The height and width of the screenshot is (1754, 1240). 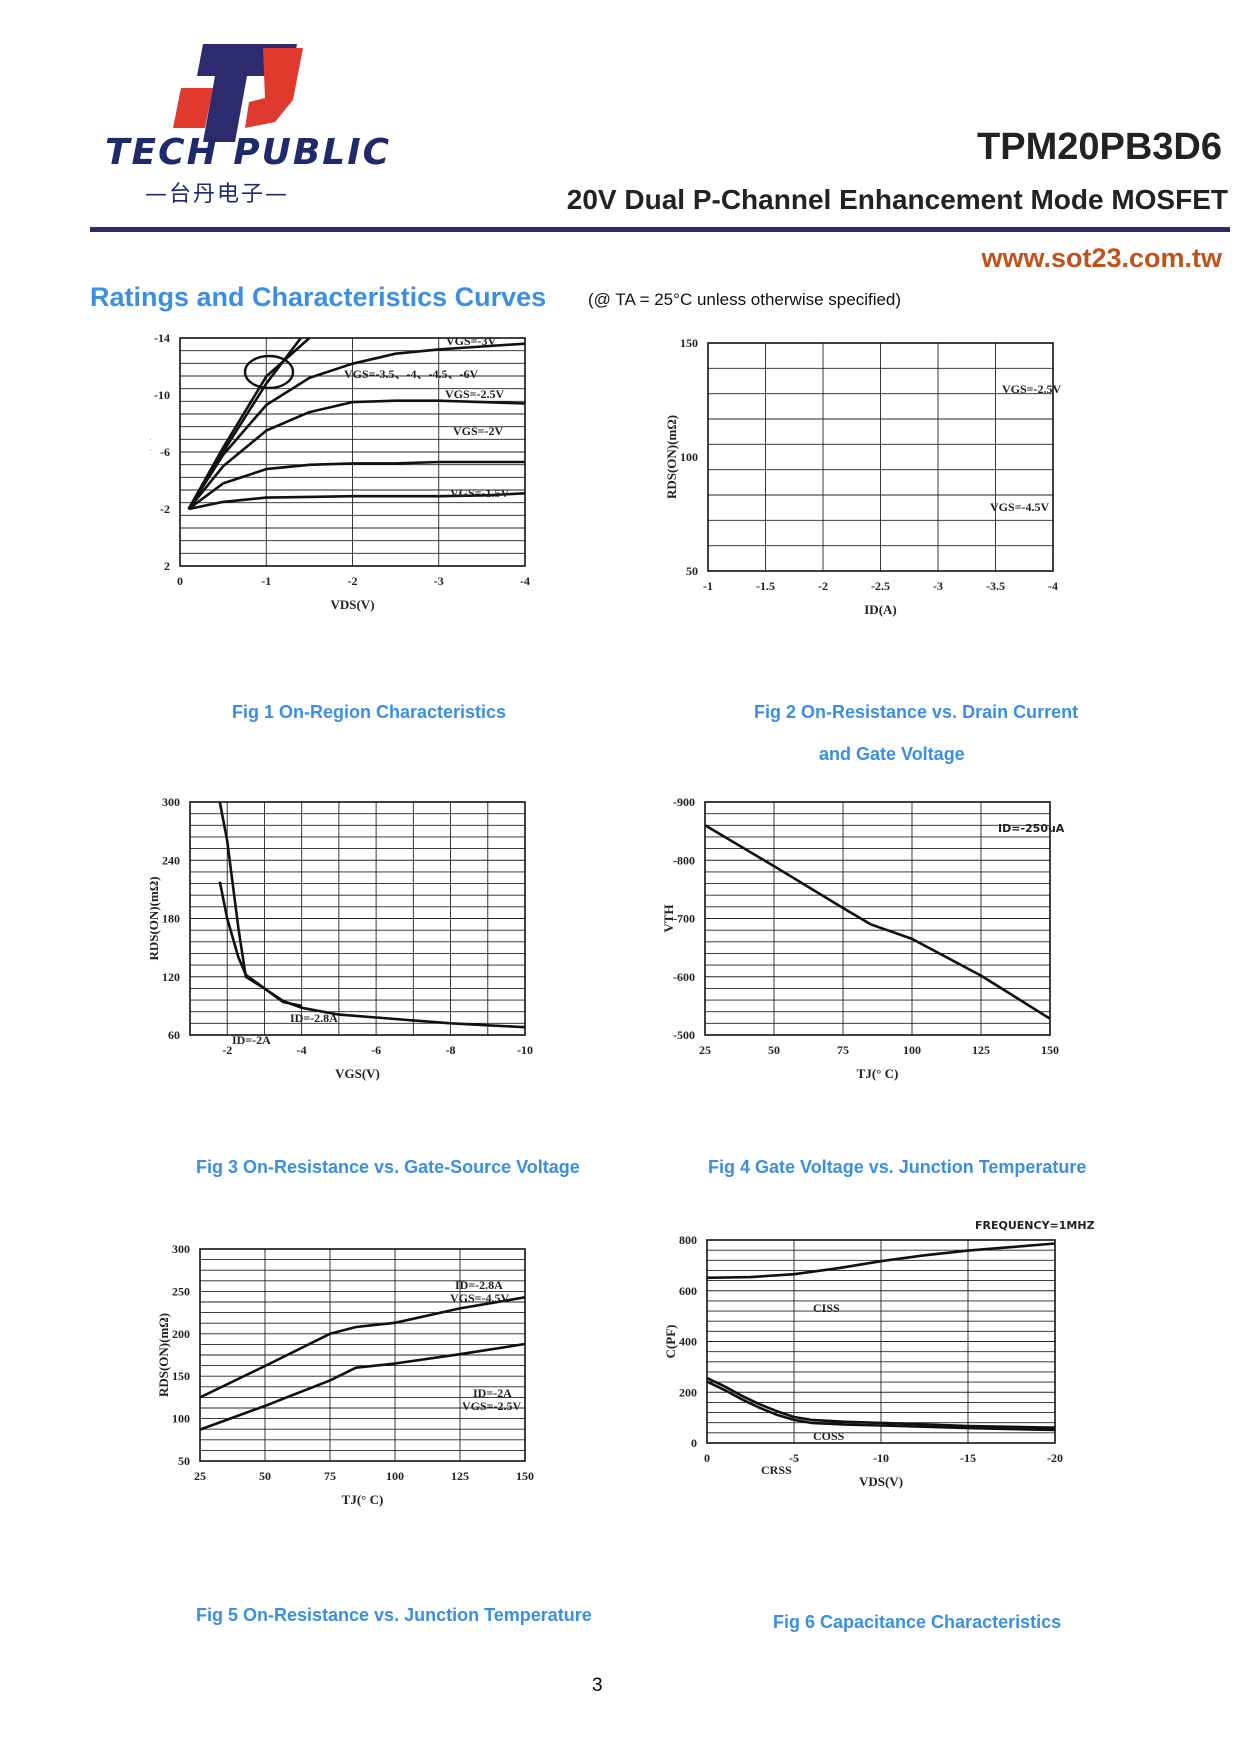 What do you see at coordinates (694, 1443) in the screenshot?
I see `fig6-ytick-label: 0` at bounding box center [694, 1443].